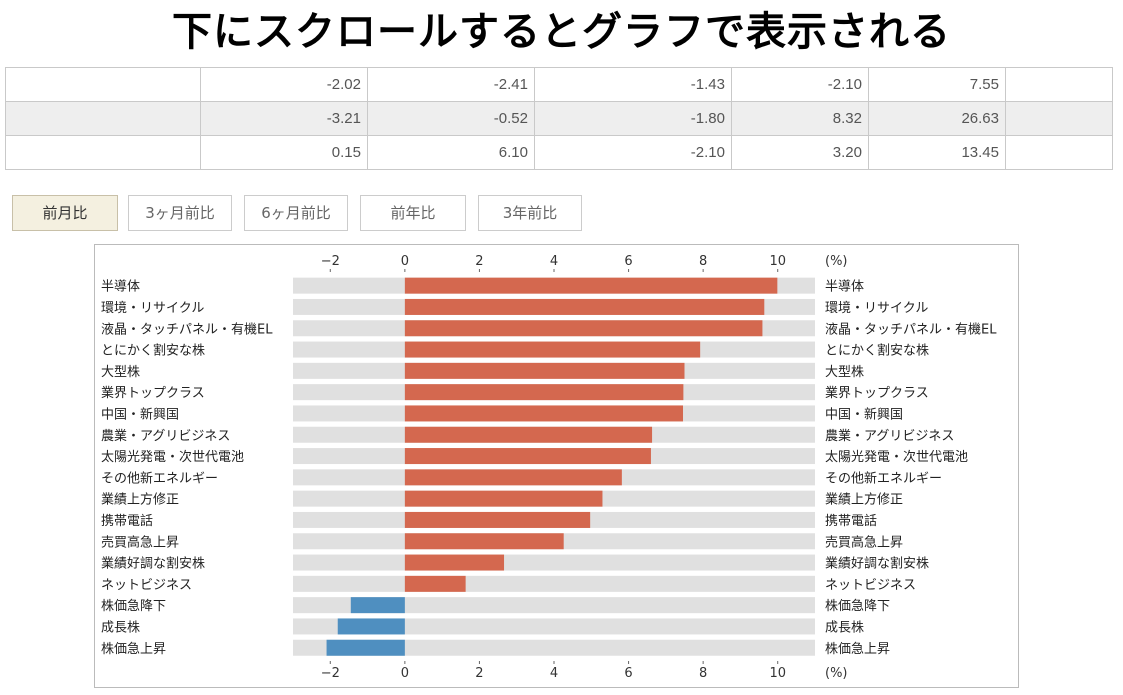  I want to click on tab-period-2: 6ヶ月前比, so click(296, 213).